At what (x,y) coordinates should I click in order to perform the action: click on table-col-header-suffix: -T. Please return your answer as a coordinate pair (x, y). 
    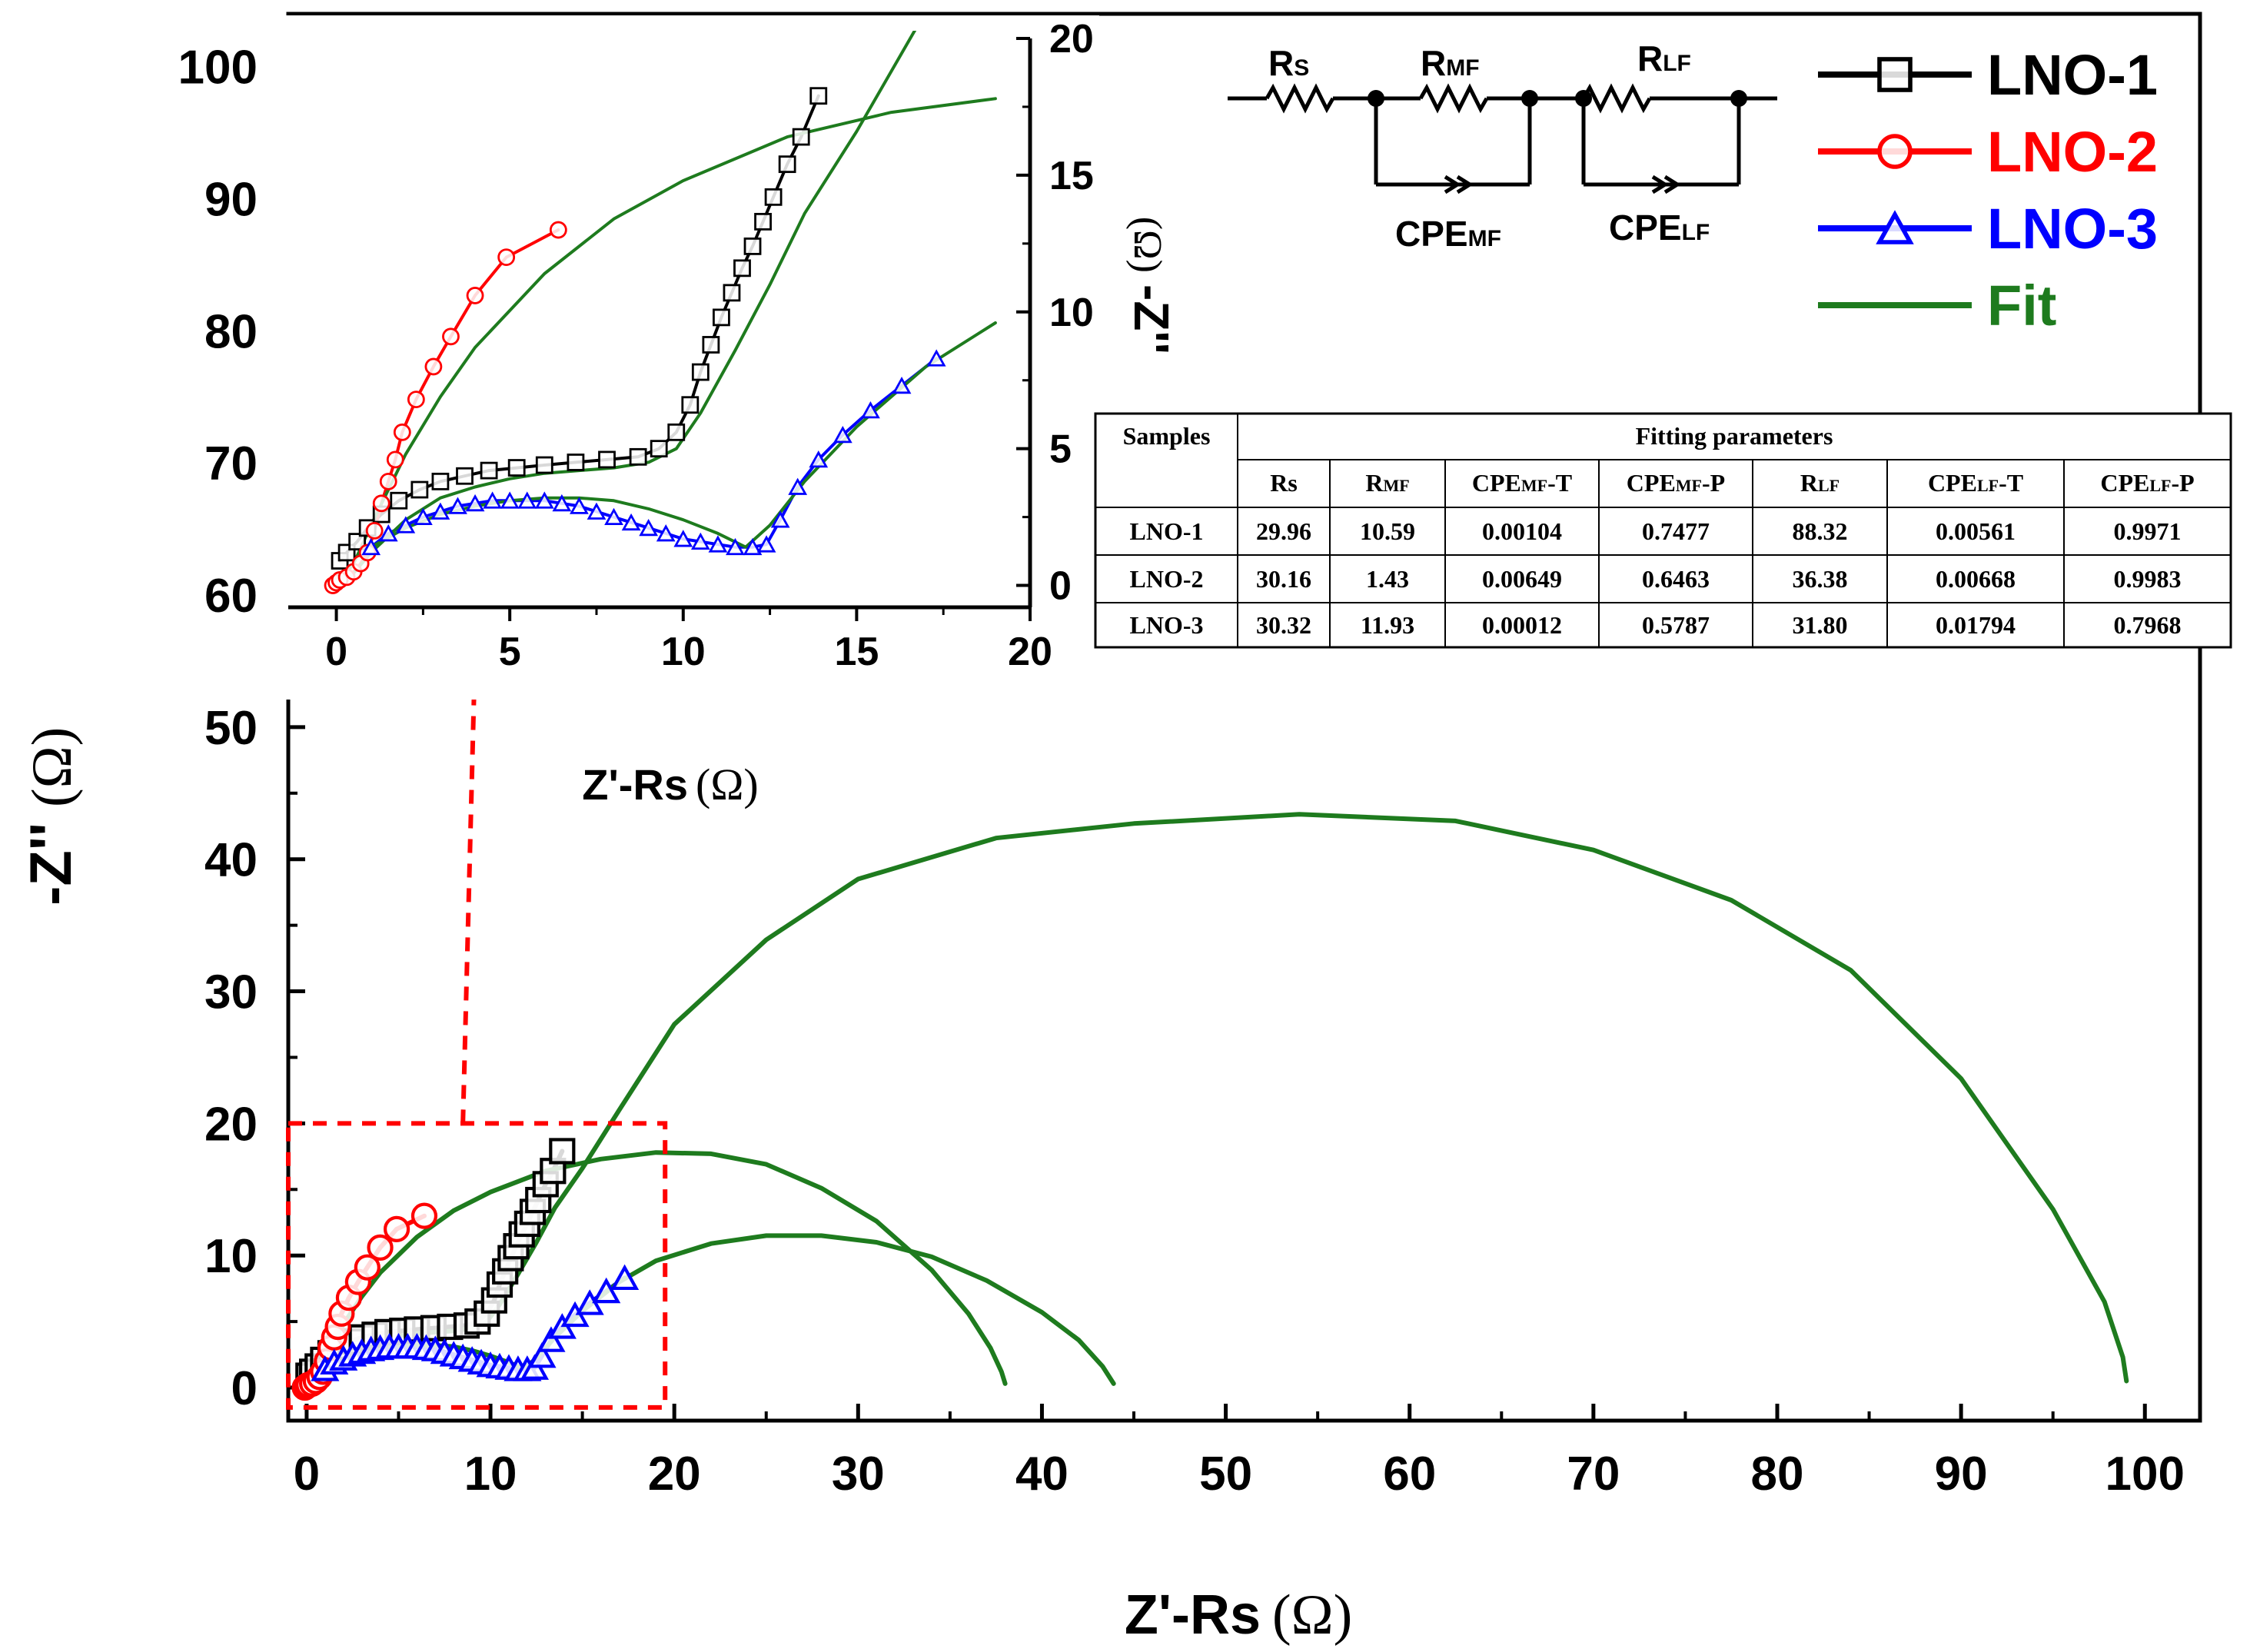
    Looking at the image, I should click on (2011, 483).